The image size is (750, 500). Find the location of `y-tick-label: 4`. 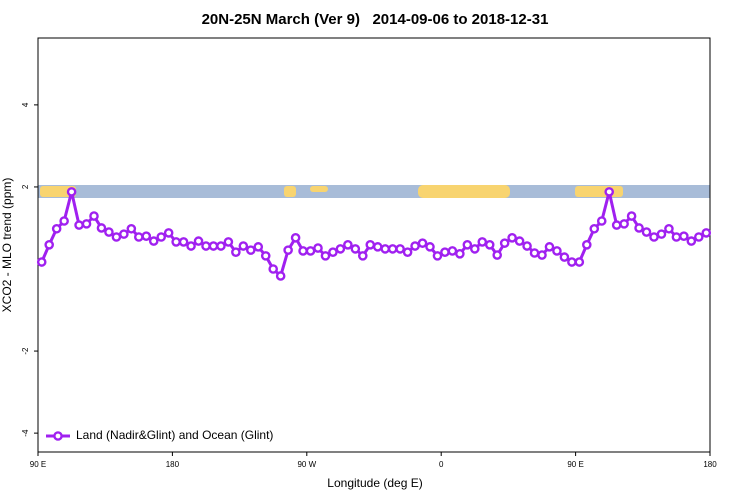

y-tick-label: 4 is located at coordinates (25, 104).